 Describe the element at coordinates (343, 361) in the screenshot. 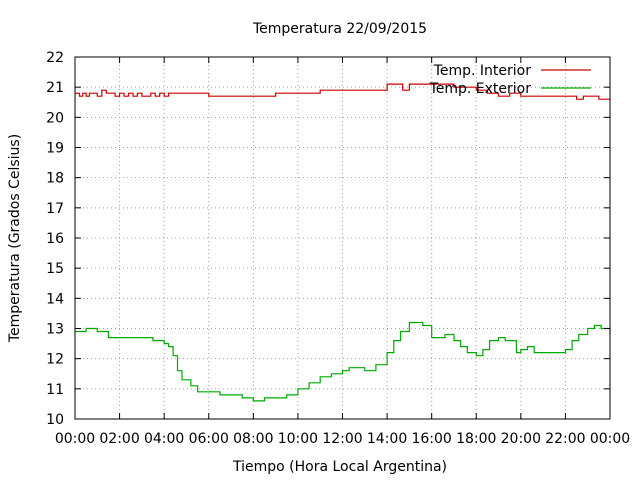

I see `series-line-exterior` at that location.